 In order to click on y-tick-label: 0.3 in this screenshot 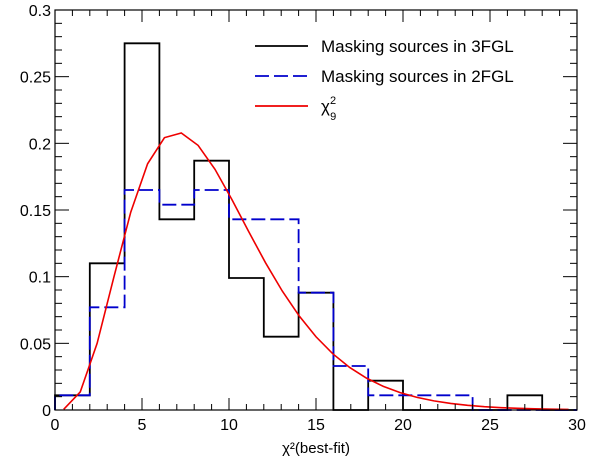, I will do `click(40, 11)`.